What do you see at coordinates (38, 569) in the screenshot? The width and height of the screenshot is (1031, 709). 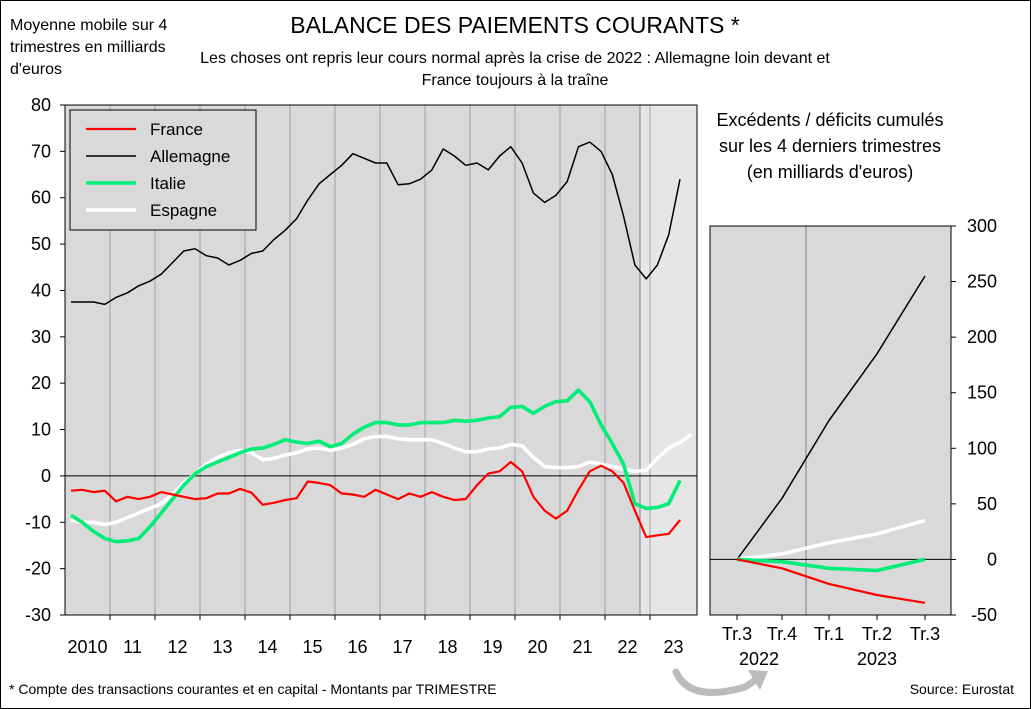 I see `y-tick-label: -20` at bounding box center [38, 569].